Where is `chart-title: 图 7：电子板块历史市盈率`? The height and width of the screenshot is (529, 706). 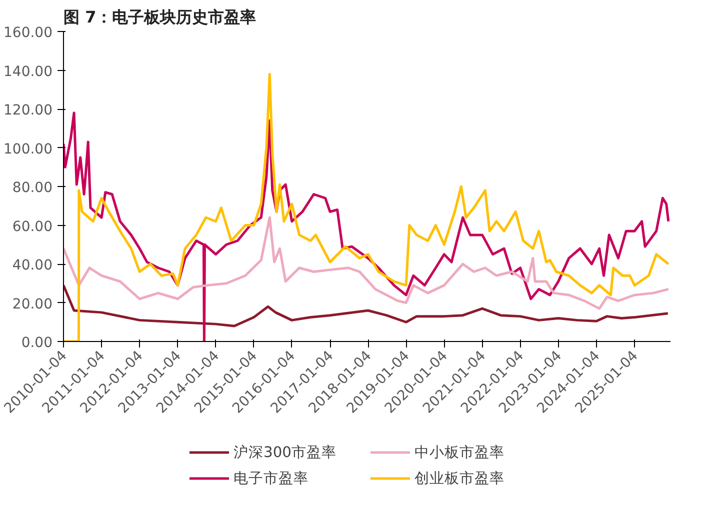
chart-title: 图 7：电子板块历史市盈率 is located at coordinates (160, 17).